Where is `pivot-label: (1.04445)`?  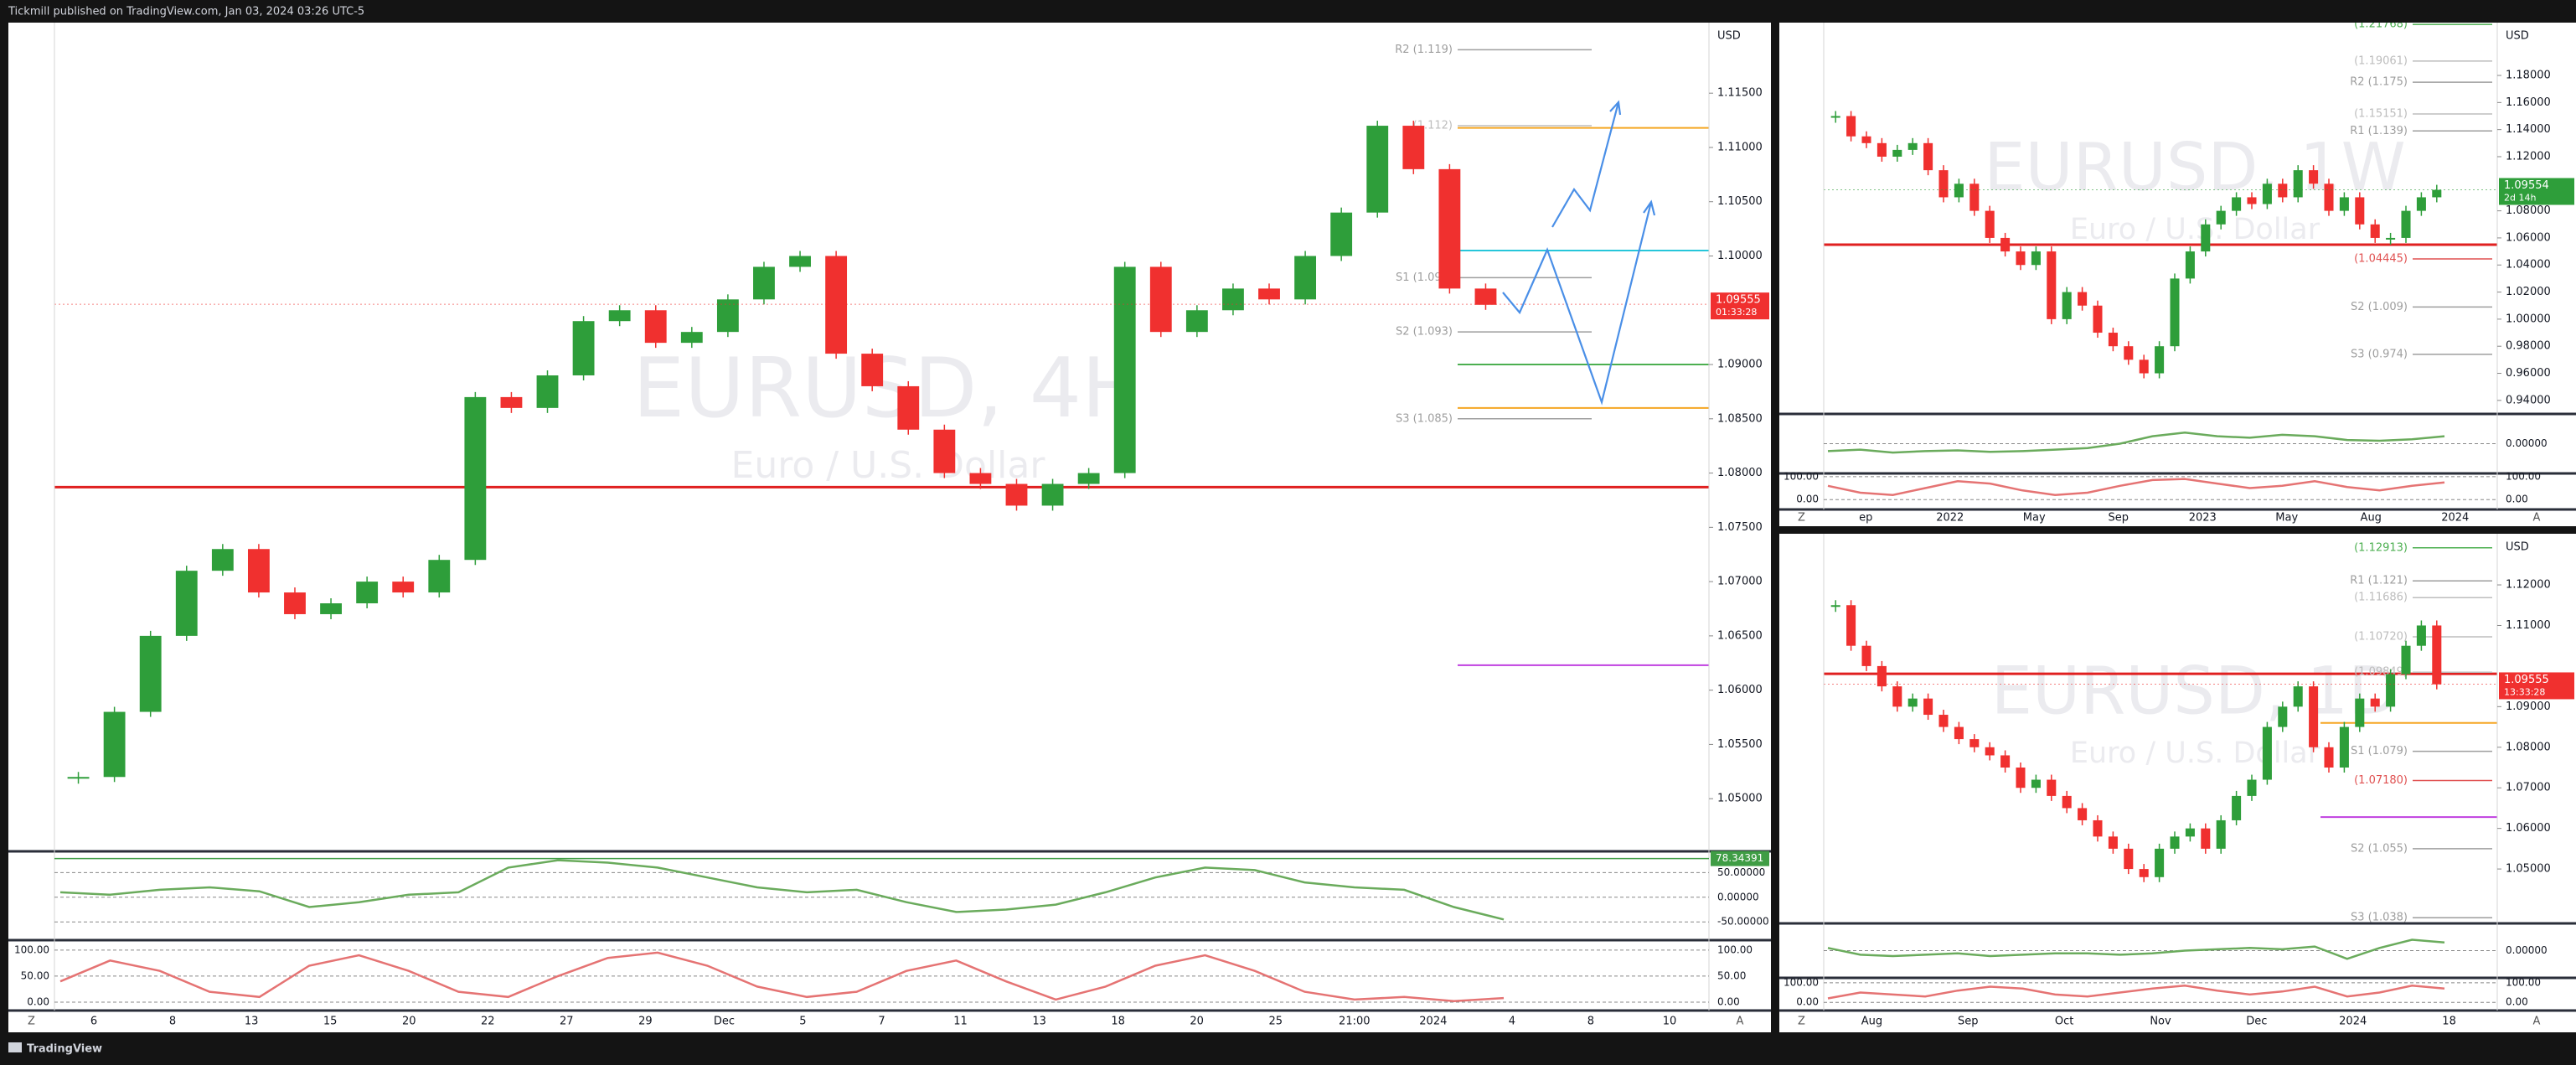 pivot-label: (1.04445) is located at coordinates (2381, 259).